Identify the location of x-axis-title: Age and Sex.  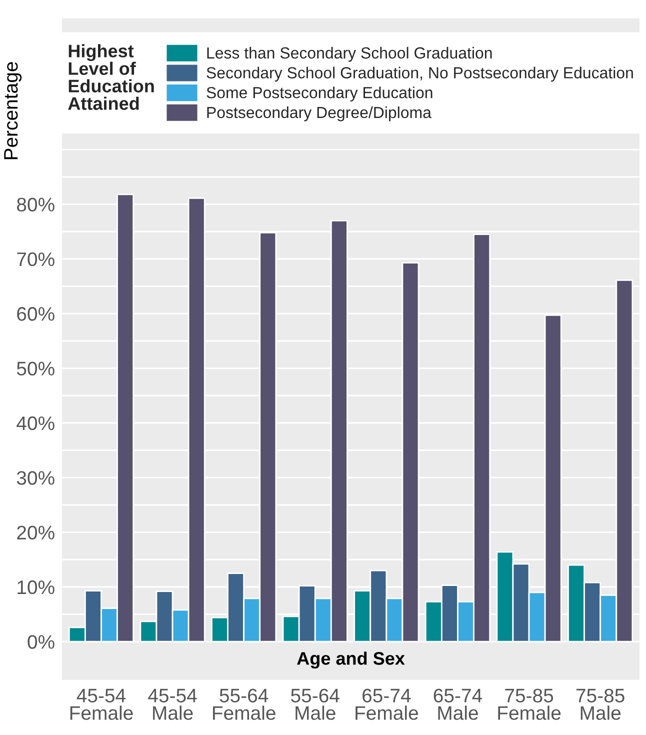
(351, 660).